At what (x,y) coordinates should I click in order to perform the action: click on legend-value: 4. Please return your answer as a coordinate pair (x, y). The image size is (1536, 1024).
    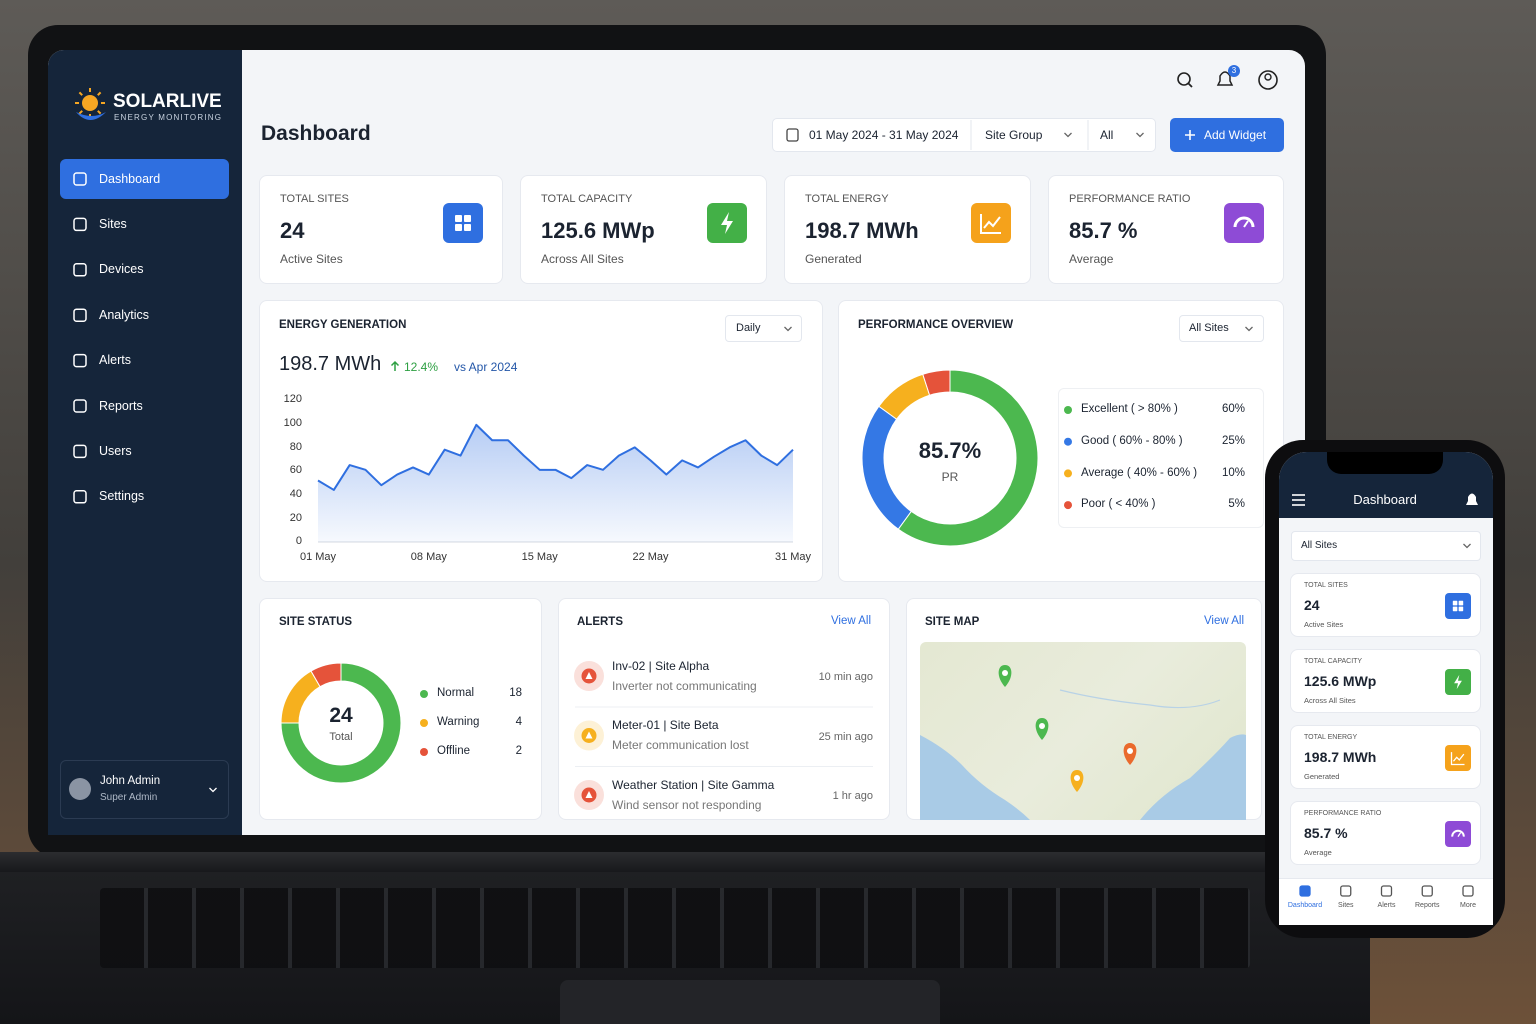
    Looking at the image, I should click on (518, 722).